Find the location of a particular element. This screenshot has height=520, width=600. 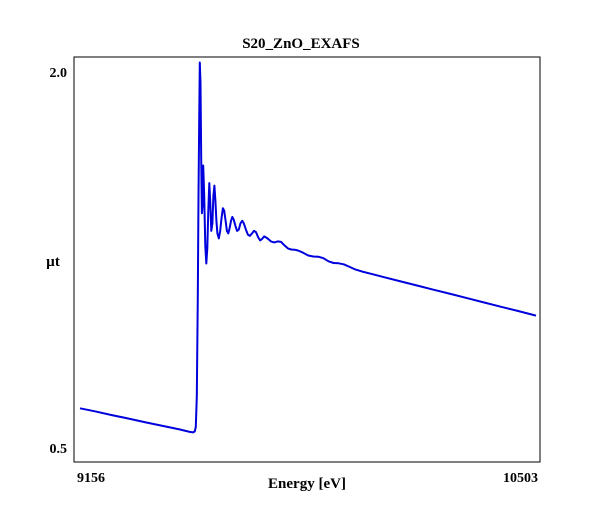

y-tick-label-top: 2.0 is located at coordinates (59, 73).